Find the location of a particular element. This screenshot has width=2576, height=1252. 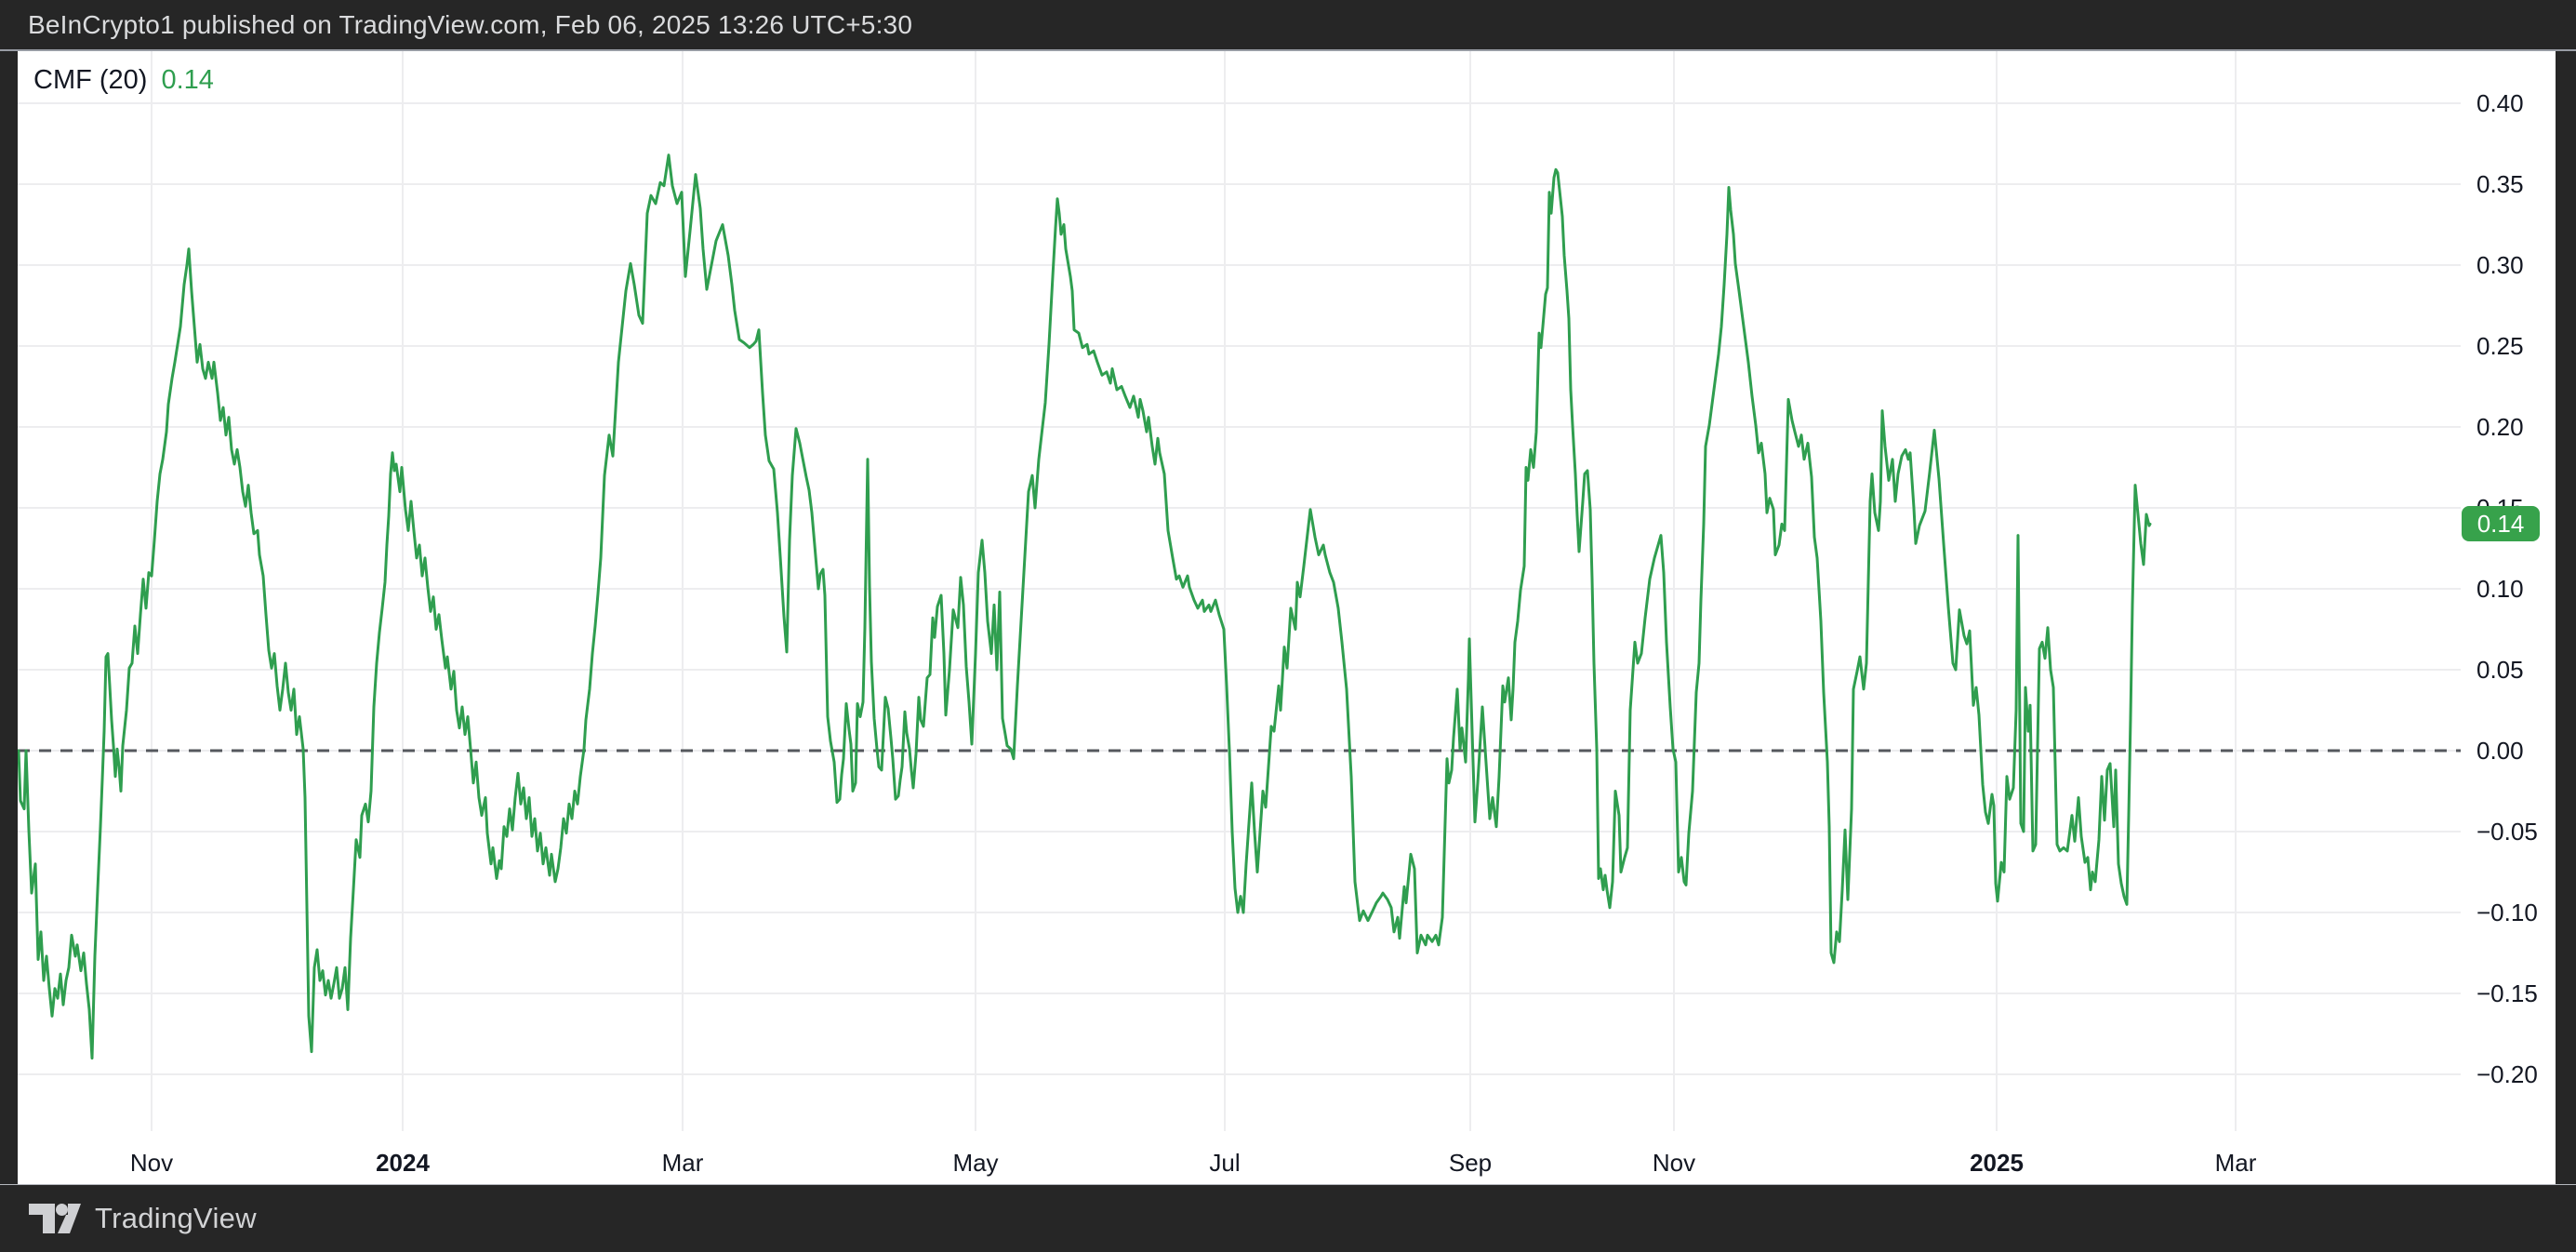

indicator-label: CMF (20) 0.14 is located at coordinates (123, 80).